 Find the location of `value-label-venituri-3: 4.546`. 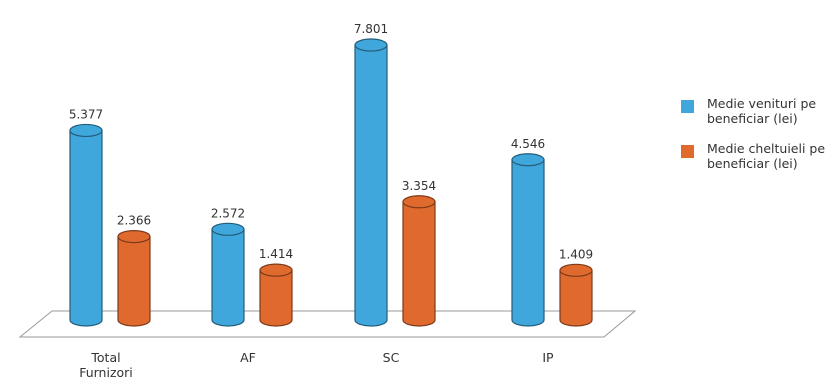

value-label-venituri-3: 4.546 is located at coordinates (528, 144).